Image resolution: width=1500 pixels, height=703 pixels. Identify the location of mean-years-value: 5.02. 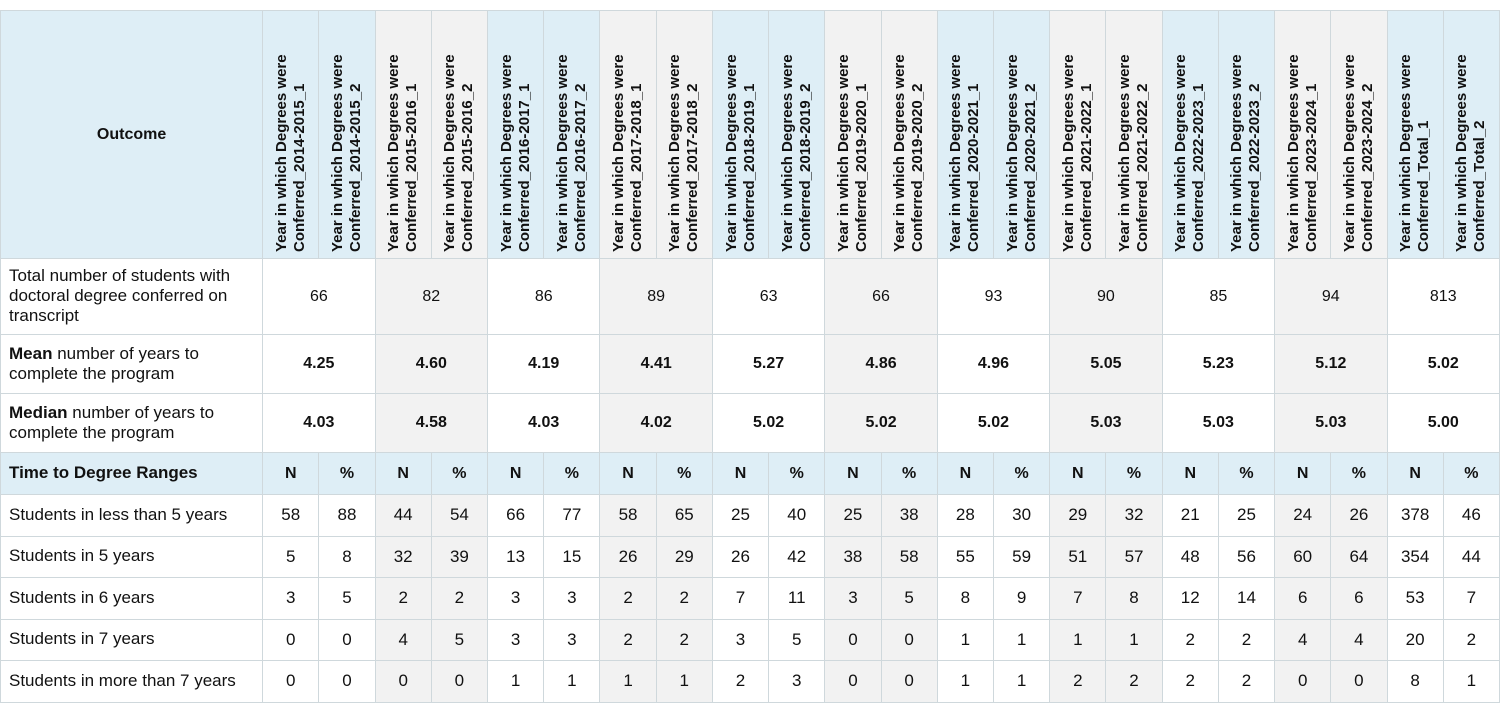
(1443, 364).